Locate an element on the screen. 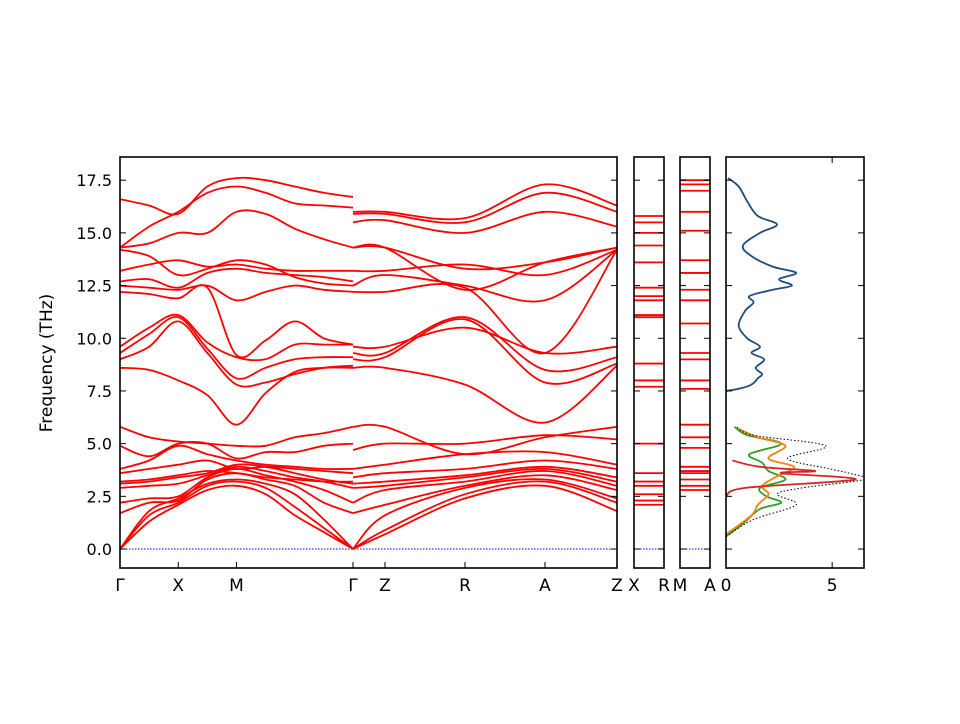 The image size is (960, 724). g-xr-frame is located at coordinates (649, 362).